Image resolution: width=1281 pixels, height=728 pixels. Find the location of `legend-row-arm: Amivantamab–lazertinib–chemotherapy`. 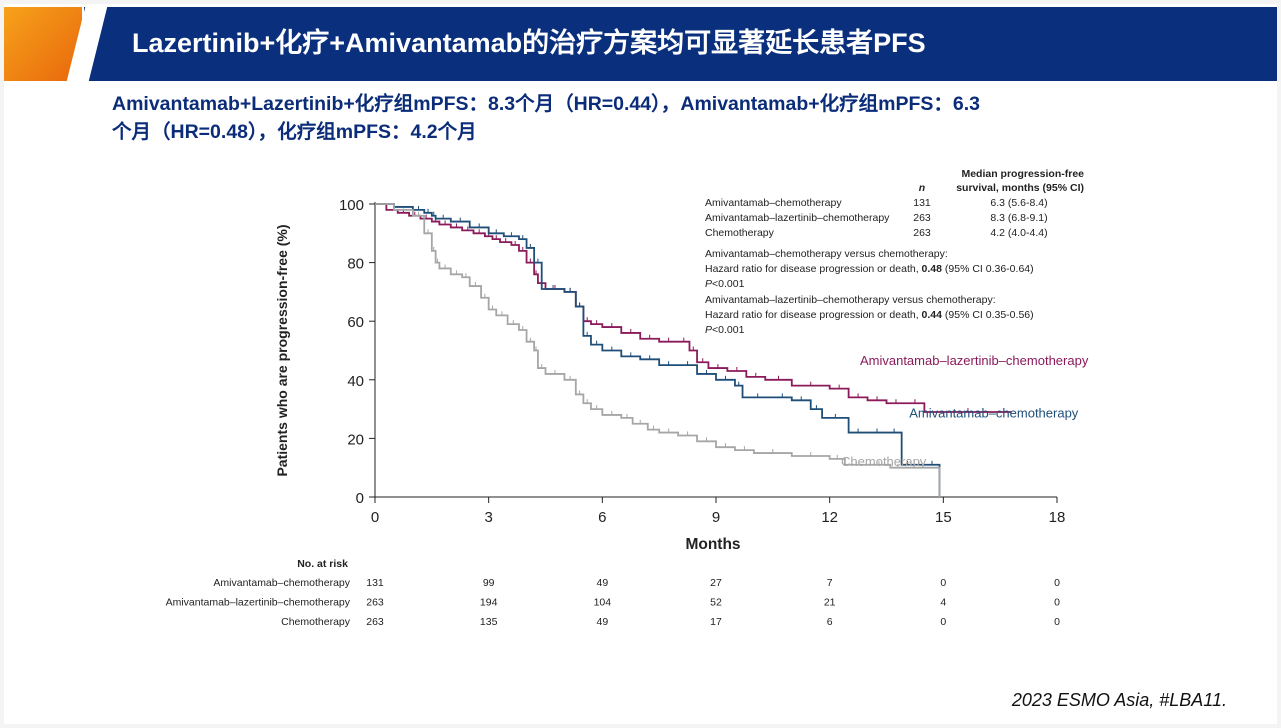

legend-row-arm: Amivantamab–lazertinib–chemotherapy is located at coordinates (797, 218).